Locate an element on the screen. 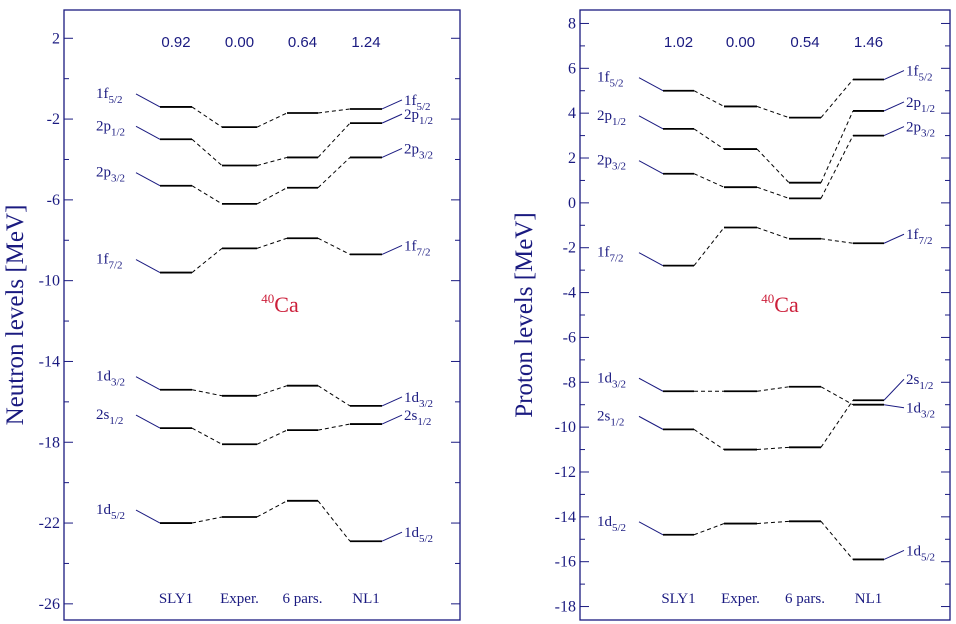 This screenshot has height=624, width=956. y-tick-label: -26 is located at coordinates (49, 604).